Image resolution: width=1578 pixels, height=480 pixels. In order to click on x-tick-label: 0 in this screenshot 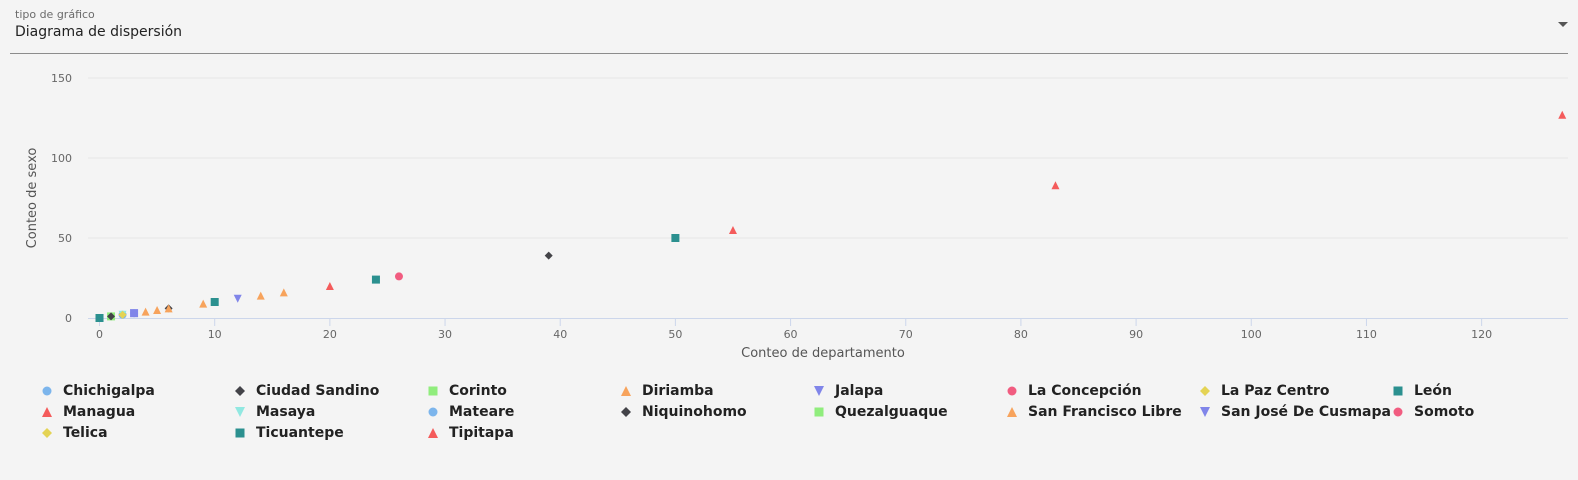, I will do `click(99, 334)`.